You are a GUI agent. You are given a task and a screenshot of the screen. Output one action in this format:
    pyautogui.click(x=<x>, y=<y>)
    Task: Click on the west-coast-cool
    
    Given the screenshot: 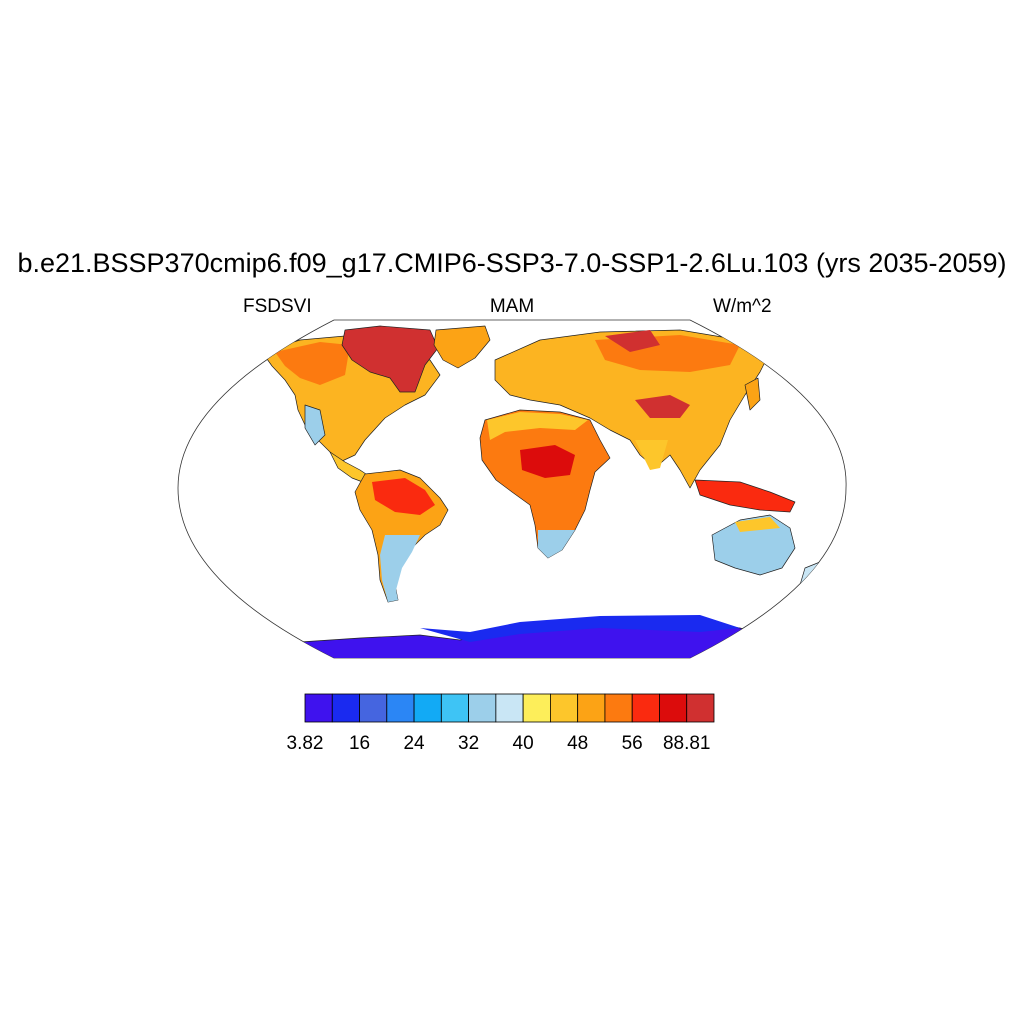 What is the action you would take?
    pyautogui.click(x=315, y=425)
    